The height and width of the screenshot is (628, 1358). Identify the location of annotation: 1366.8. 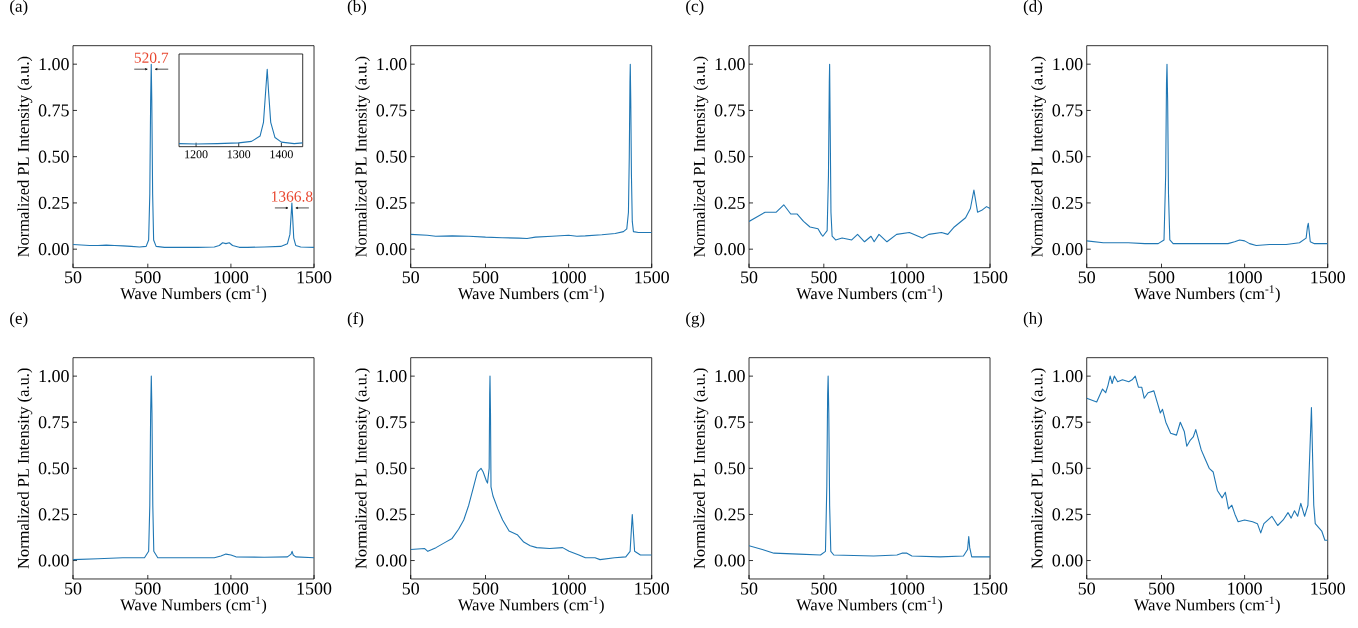
(292, 196).